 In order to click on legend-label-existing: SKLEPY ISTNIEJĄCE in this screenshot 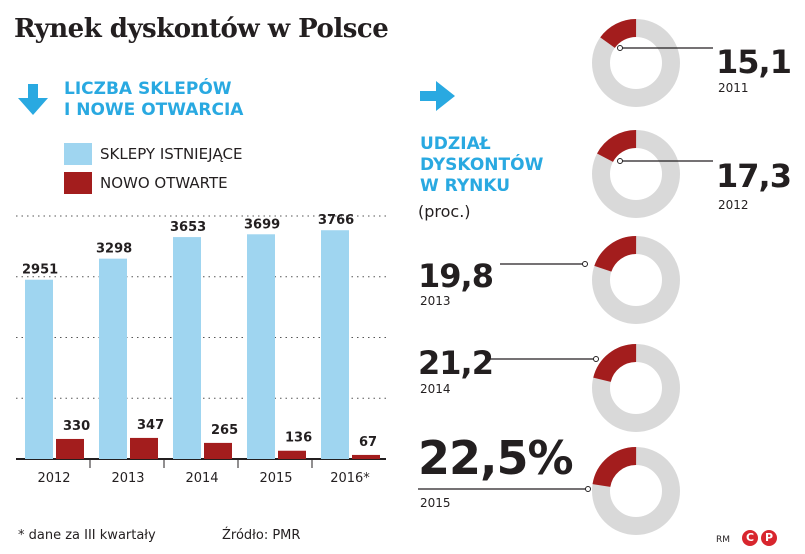, I will do `click(171, 154)`.